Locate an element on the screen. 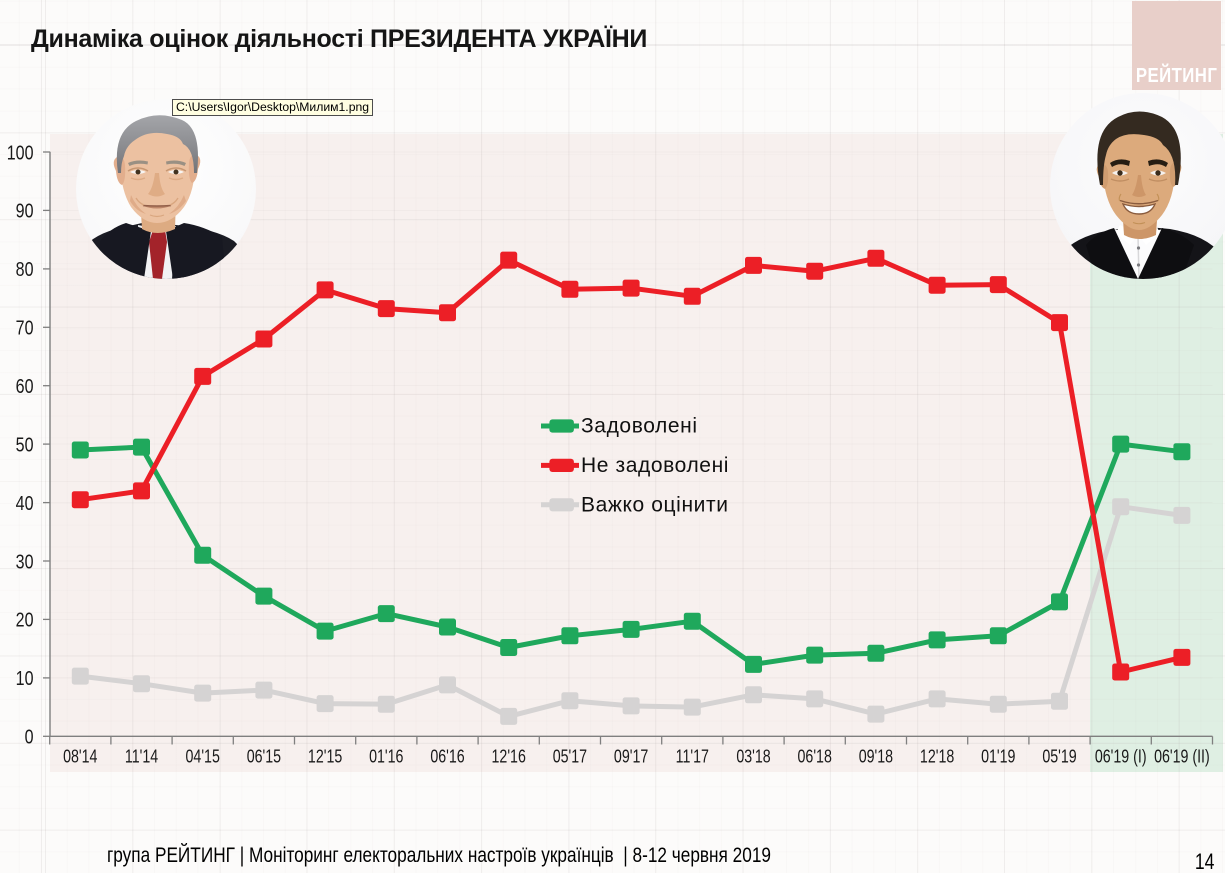  svg-text: 90 is located at coordinates (25, 210).